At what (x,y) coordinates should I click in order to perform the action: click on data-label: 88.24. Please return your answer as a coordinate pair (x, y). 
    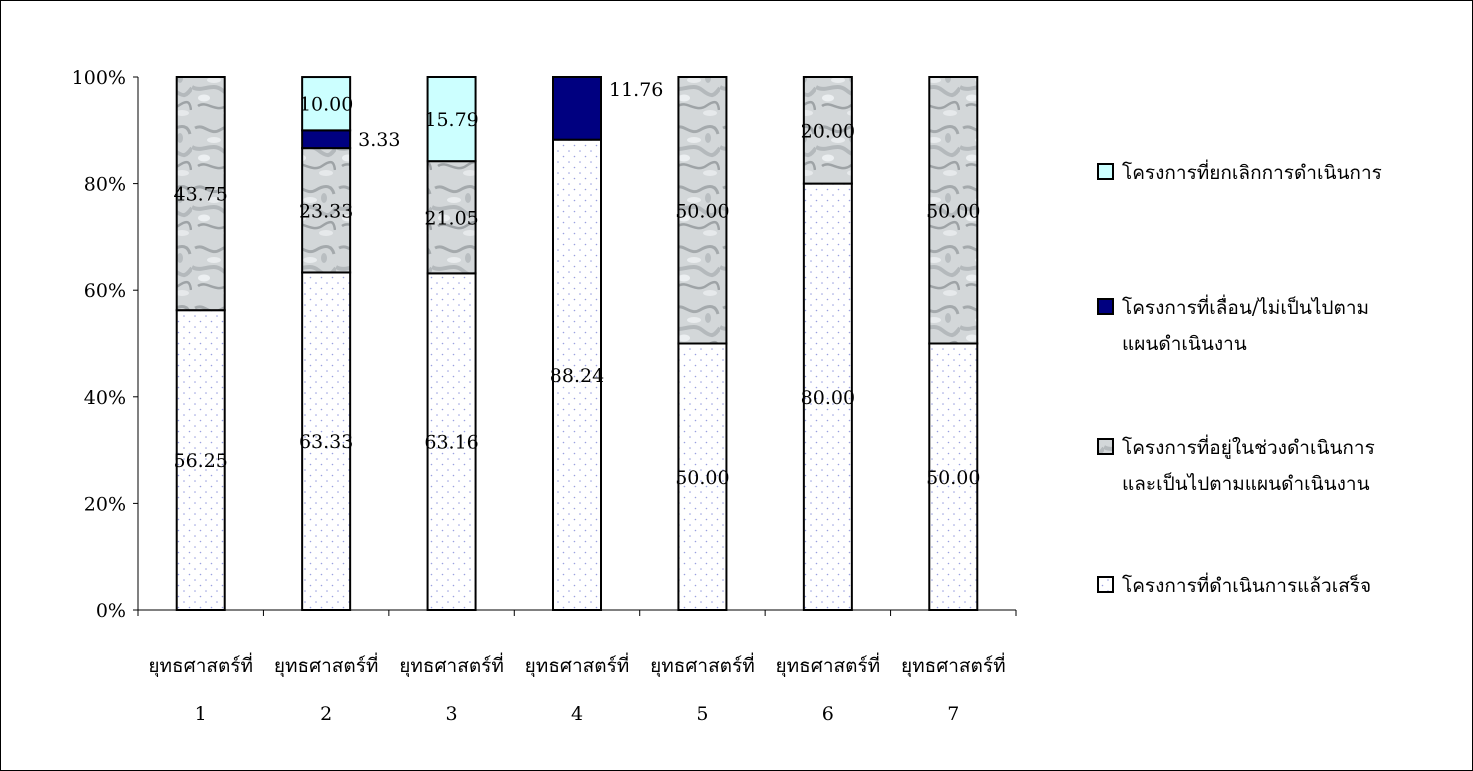
    Looking at the image, I should click on (577, 376).